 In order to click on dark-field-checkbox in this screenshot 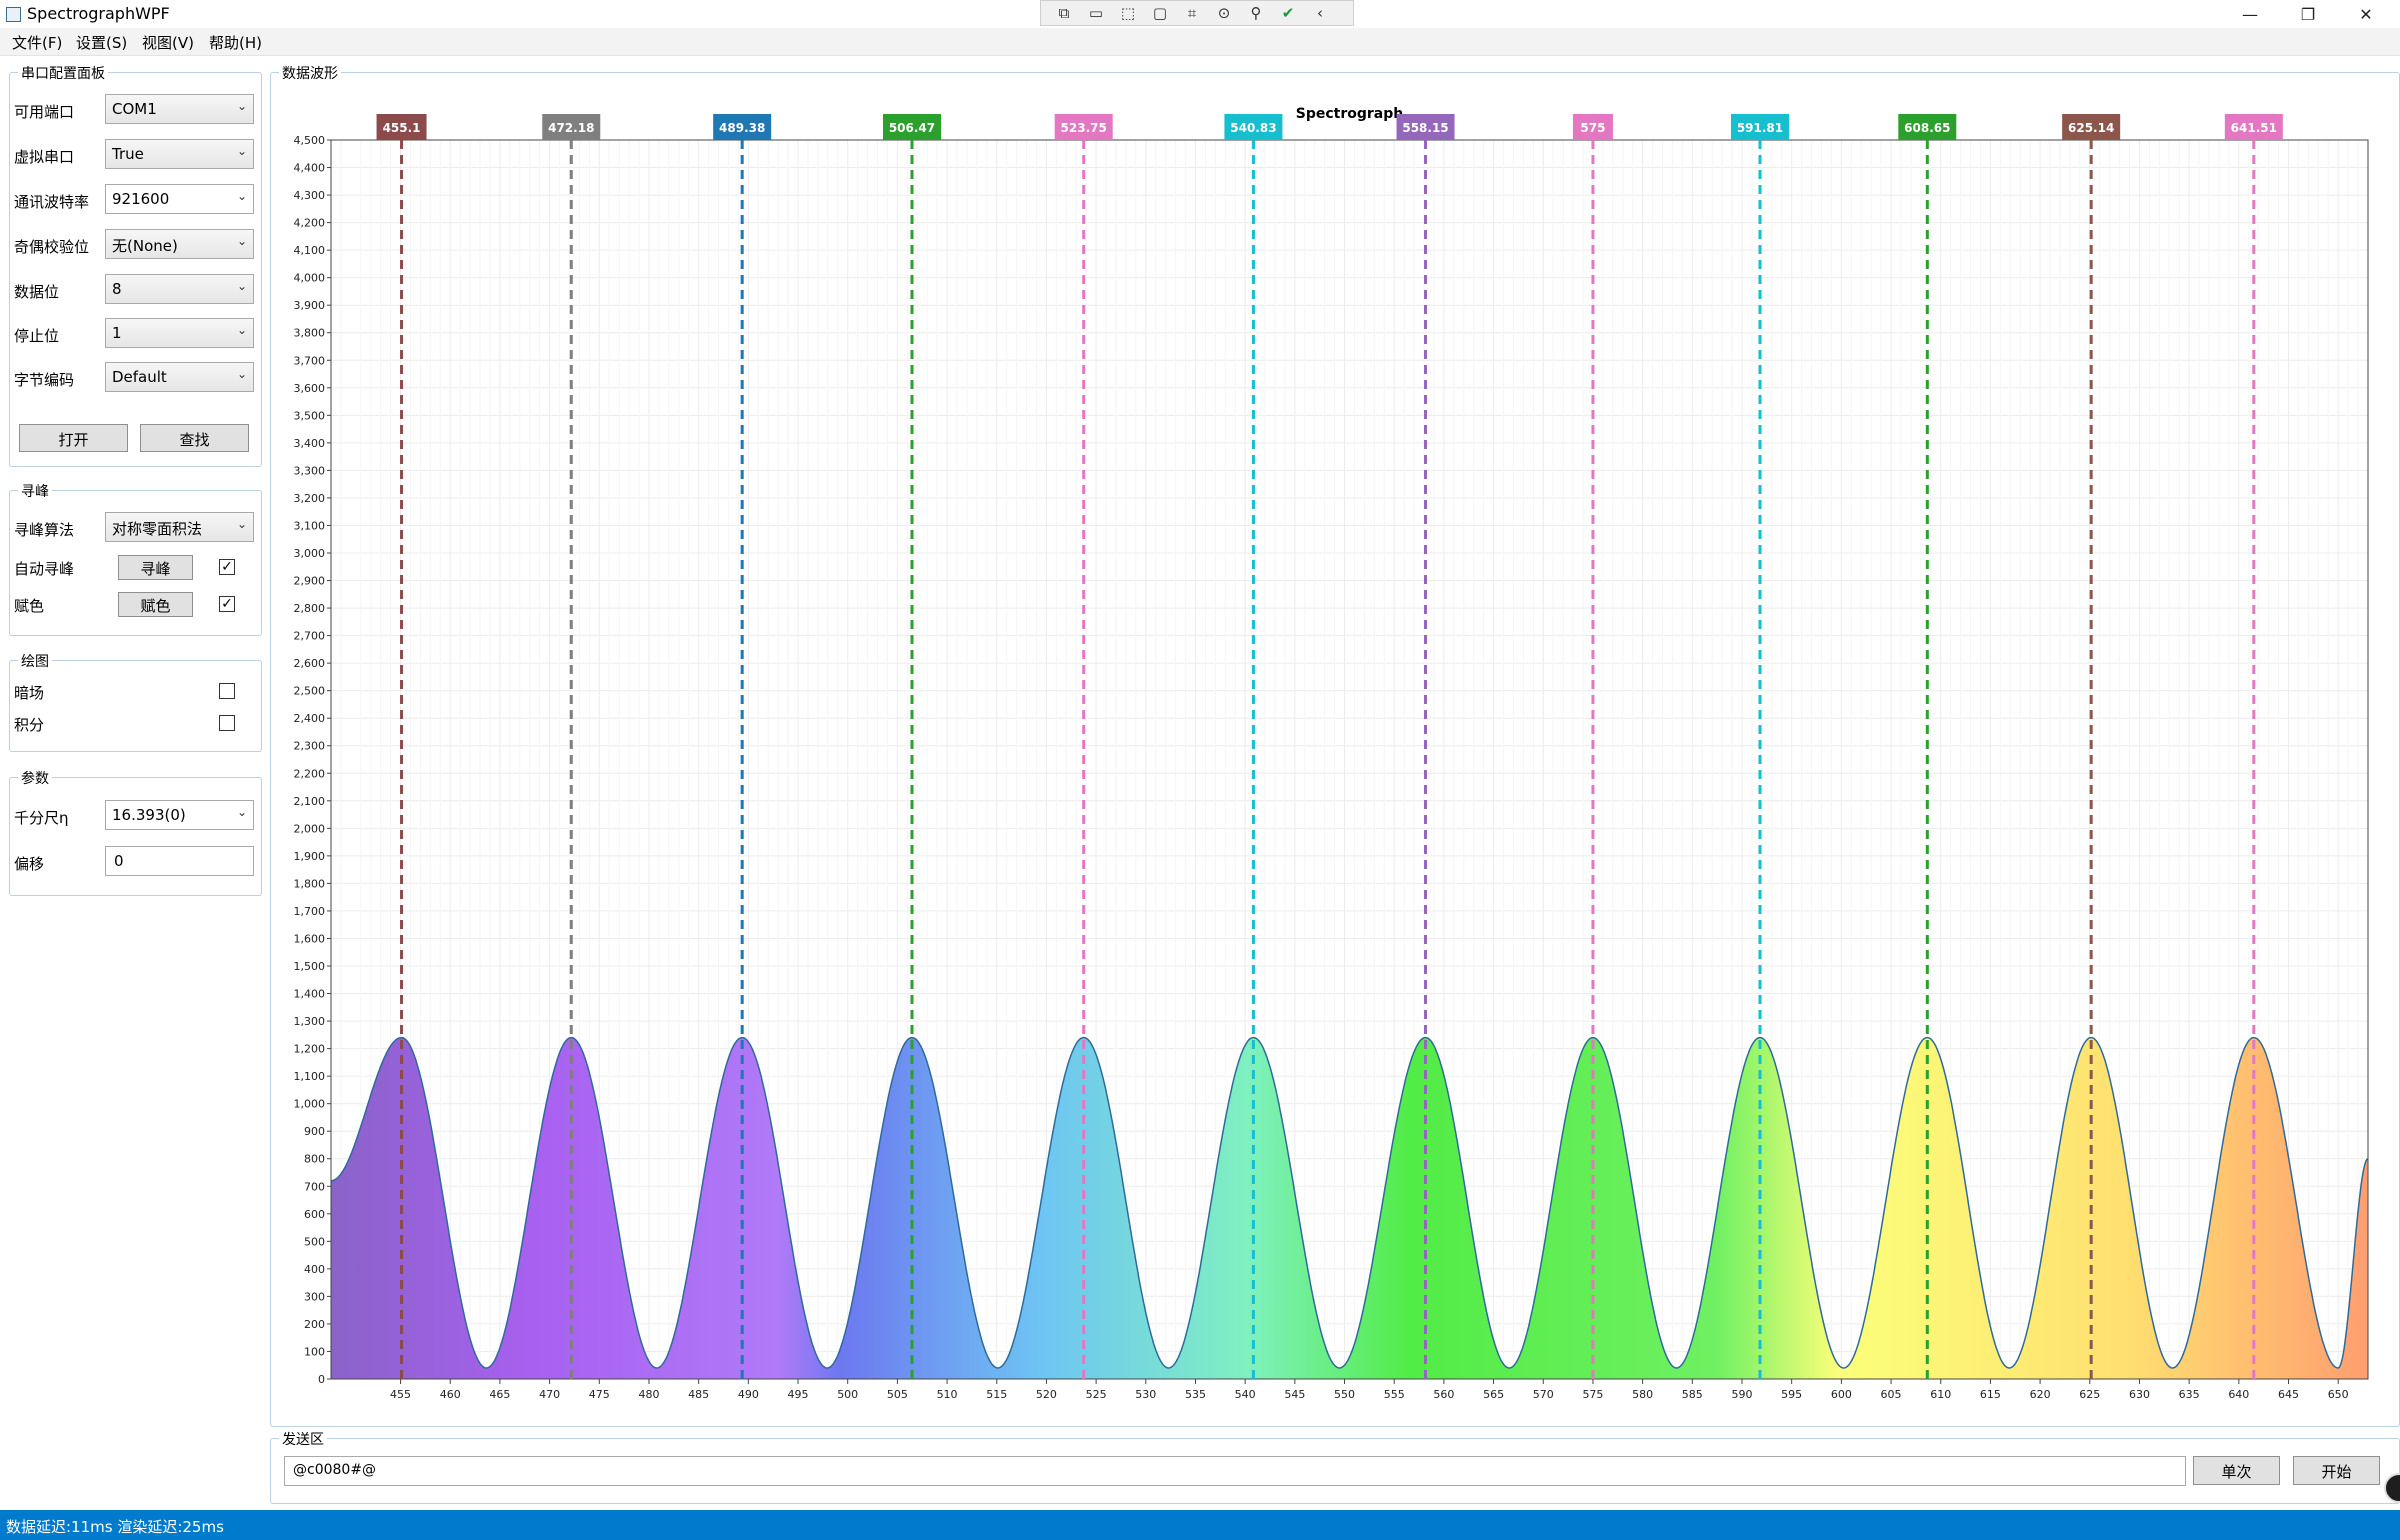, I will do `click(227, 691)`.